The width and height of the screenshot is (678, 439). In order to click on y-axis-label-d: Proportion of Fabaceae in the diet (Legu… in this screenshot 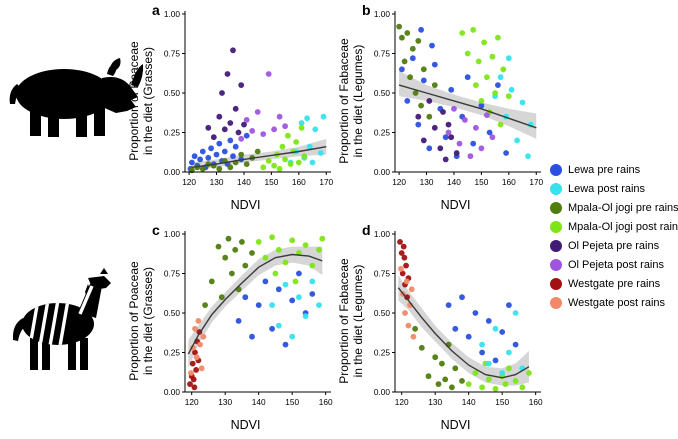, I will do `click(353, 321)`.